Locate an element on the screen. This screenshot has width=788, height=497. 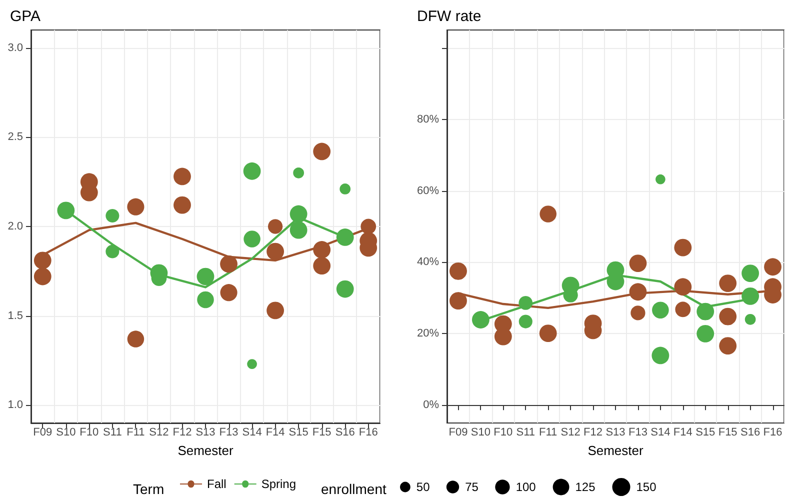
legend-label: 75 is located at coordinates (472, 487).